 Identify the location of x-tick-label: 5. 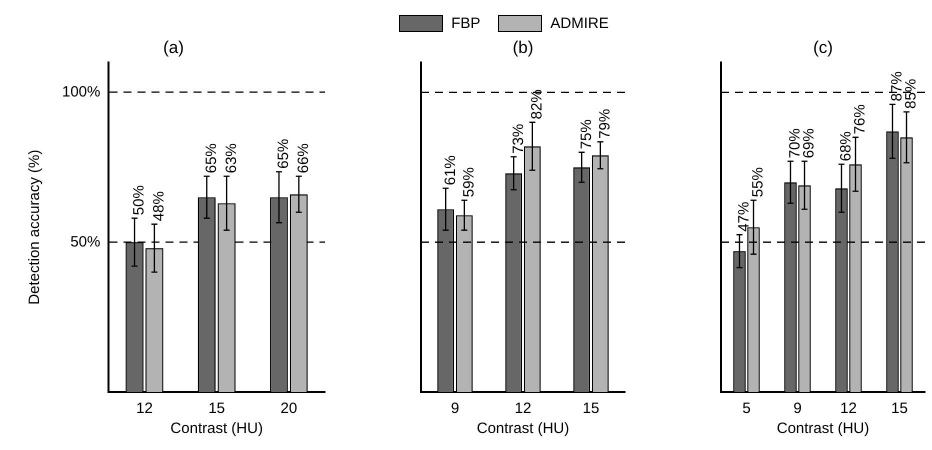
(746, 409).